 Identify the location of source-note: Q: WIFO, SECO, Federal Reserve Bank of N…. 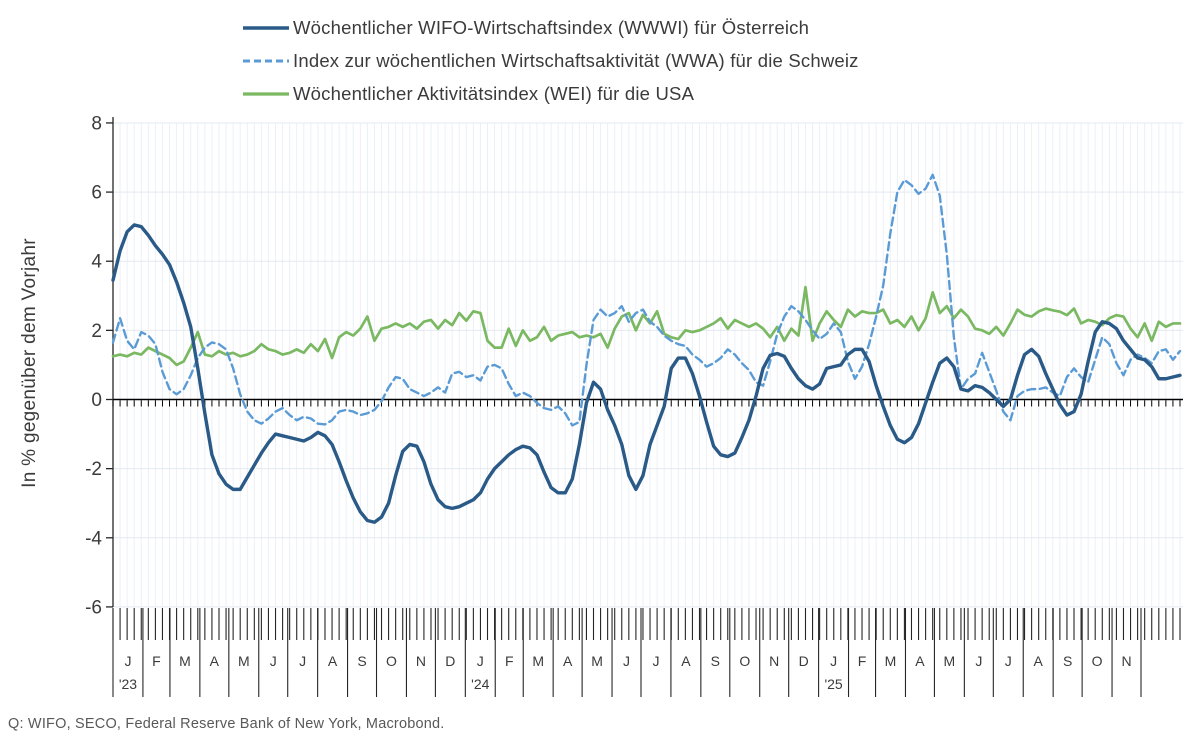
(226, 724).